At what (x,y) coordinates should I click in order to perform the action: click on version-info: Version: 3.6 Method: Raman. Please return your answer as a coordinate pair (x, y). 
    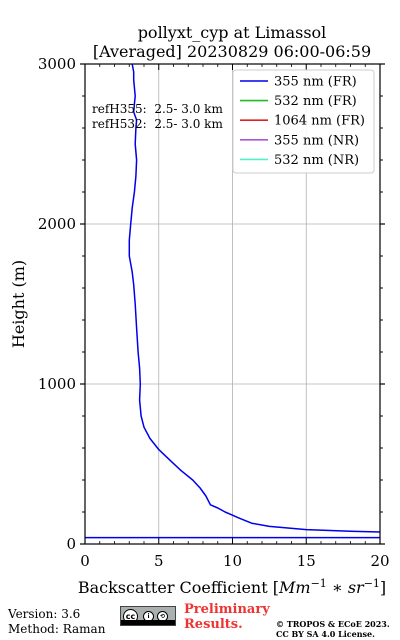
    Looking at the image, I should click on (56, 622).